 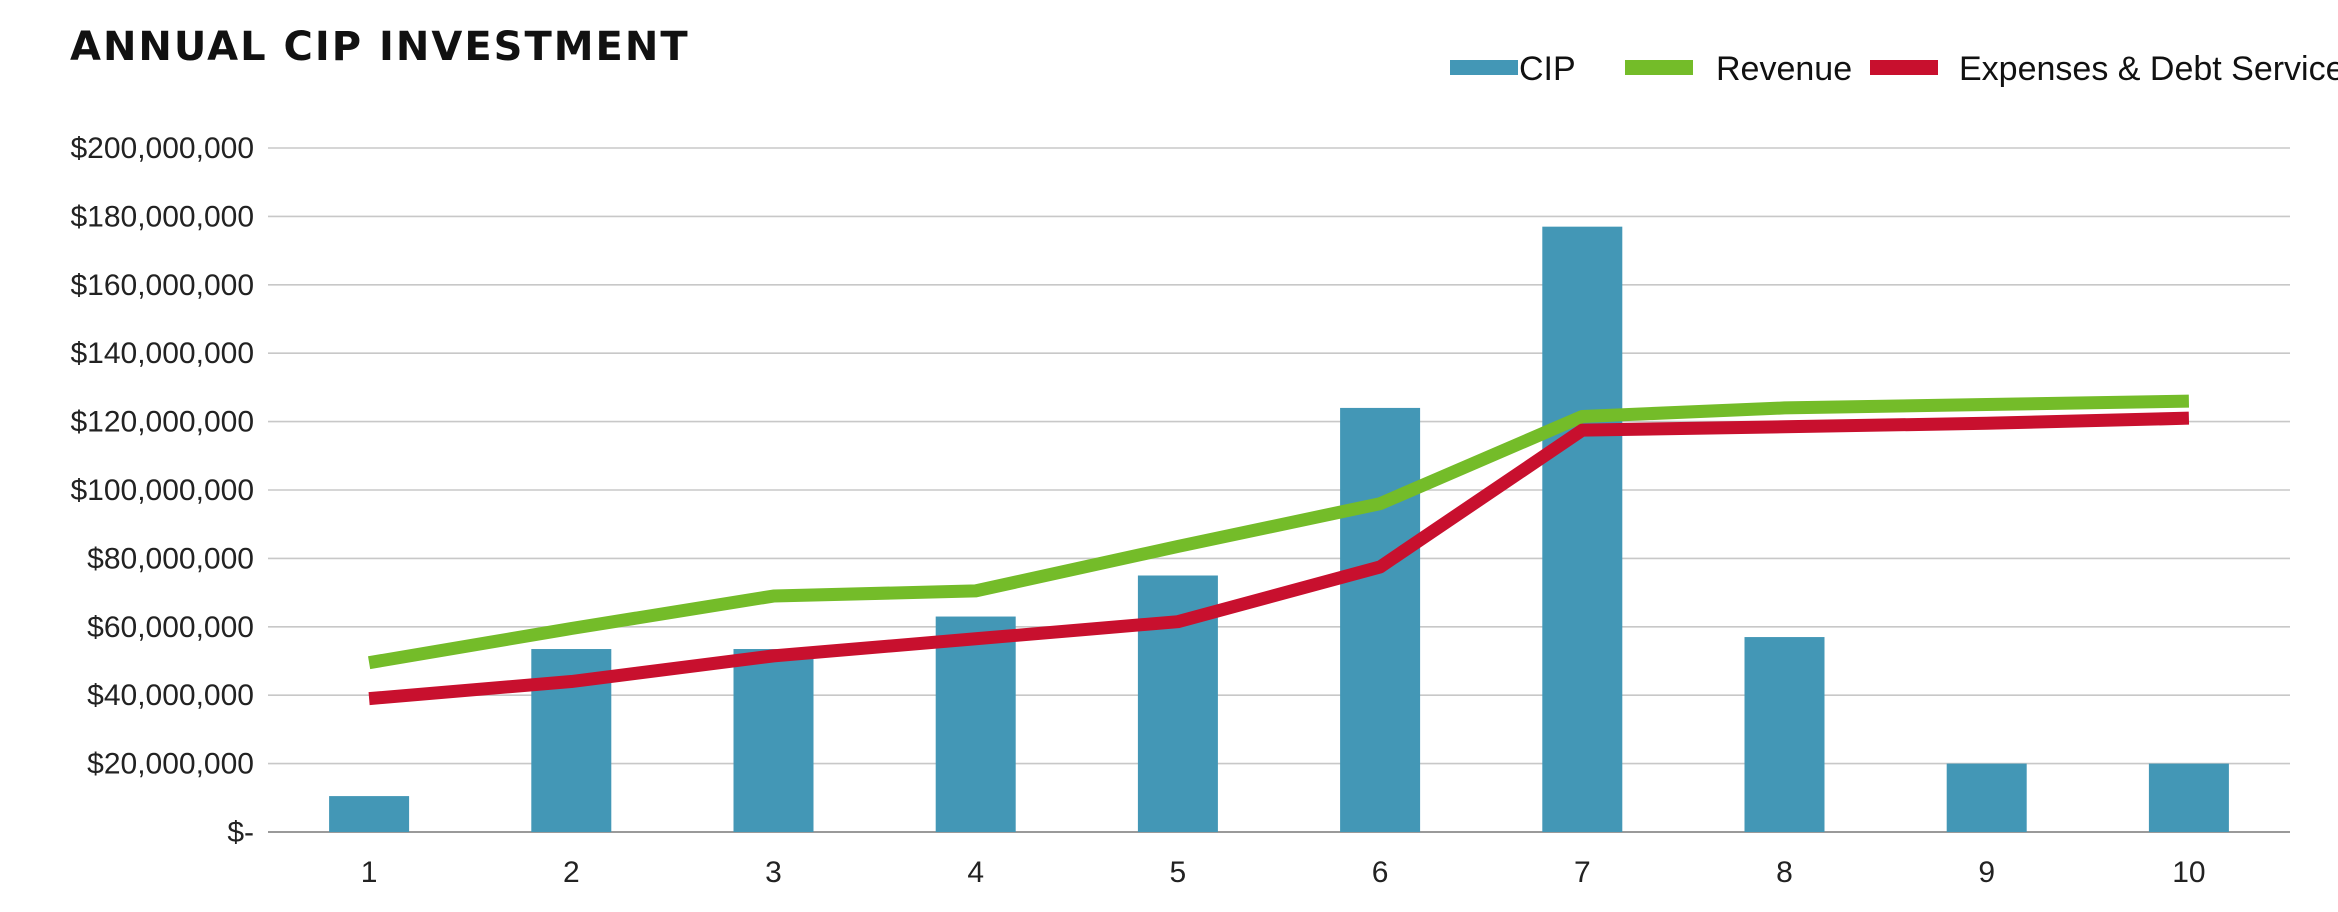 What do you see at coordinates (369, 872) in the screenshot?
I see `x-tick-label: 1` at bounding box center [369, 872].